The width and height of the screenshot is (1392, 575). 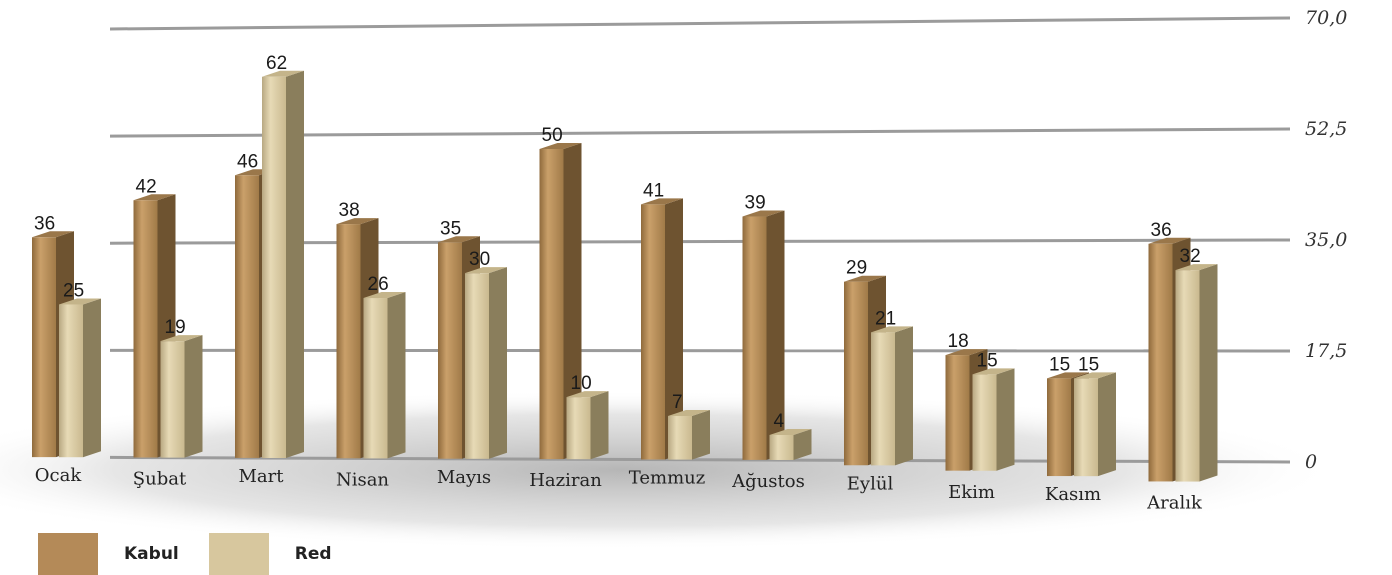 I want to click on x-tick-label: Ocak, so click(x=59, y=475).